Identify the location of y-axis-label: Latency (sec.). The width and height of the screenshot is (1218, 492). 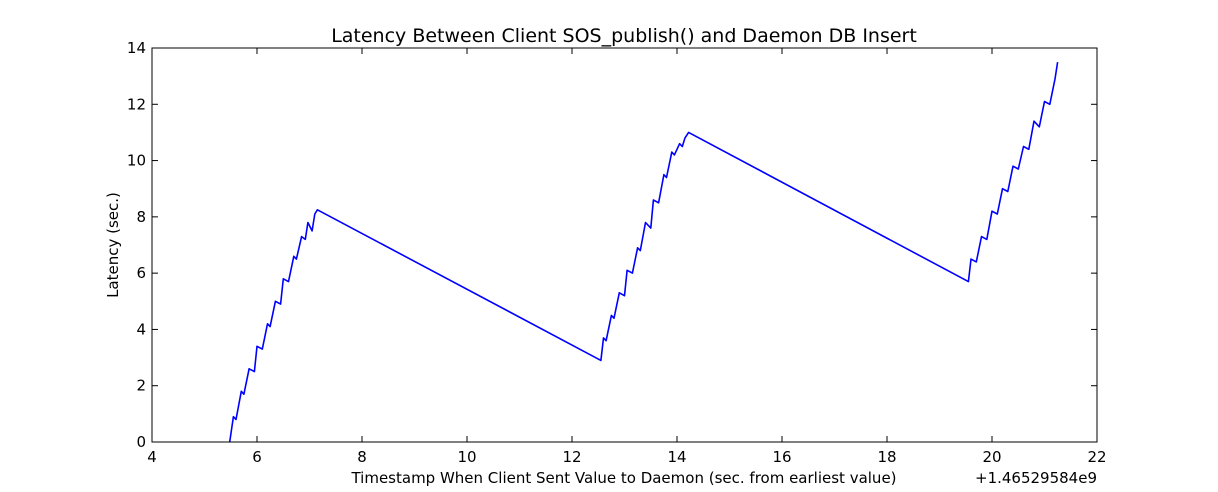
(113, 245).